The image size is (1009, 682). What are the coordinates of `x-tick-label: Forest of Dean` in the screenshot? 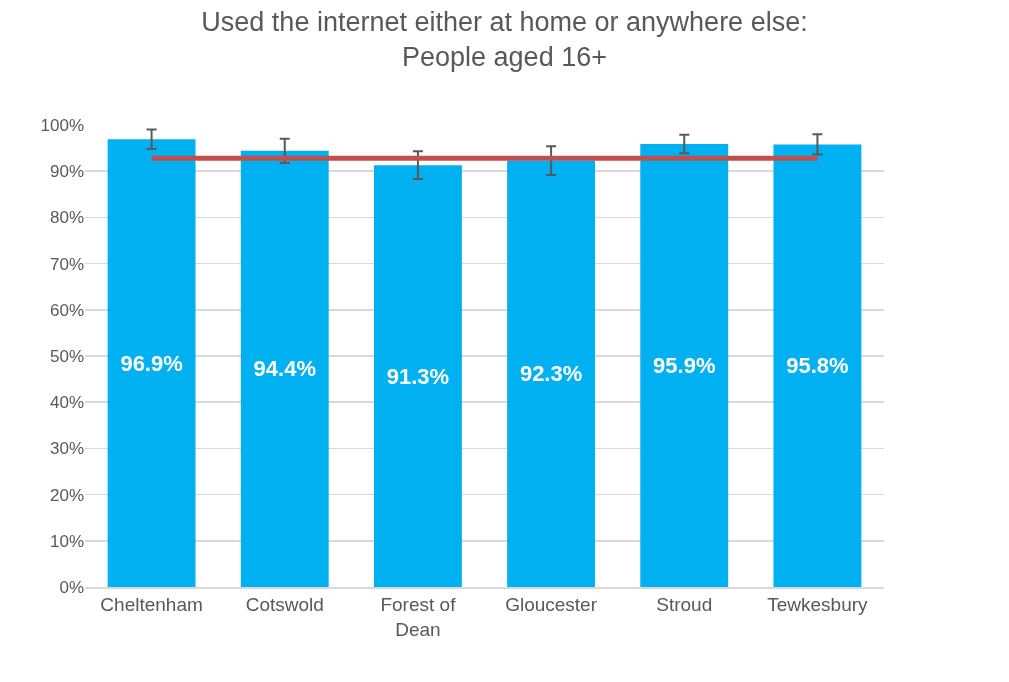 It's located at (418, 617).